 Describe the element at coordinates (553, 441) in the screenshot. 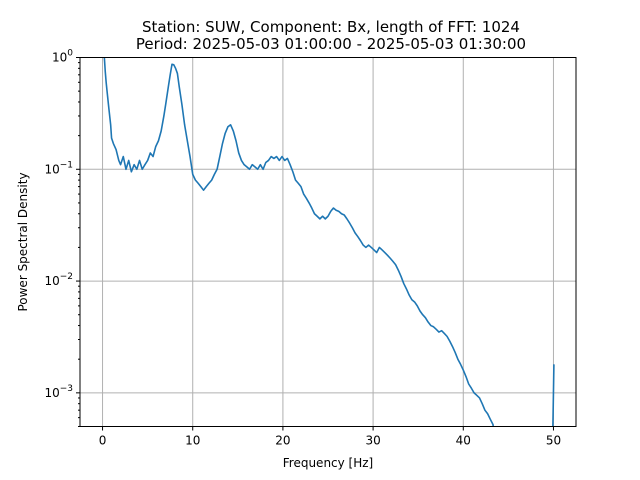

I see `x-tick-label: 50` at that location.